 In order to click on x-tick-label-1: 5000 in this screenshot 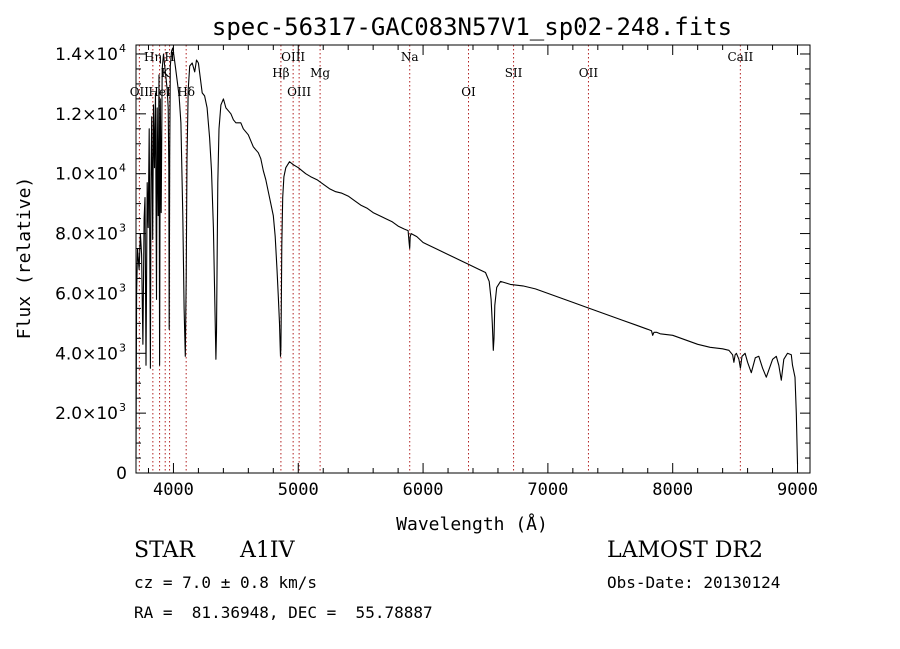, I will do `click(298, 490)`.